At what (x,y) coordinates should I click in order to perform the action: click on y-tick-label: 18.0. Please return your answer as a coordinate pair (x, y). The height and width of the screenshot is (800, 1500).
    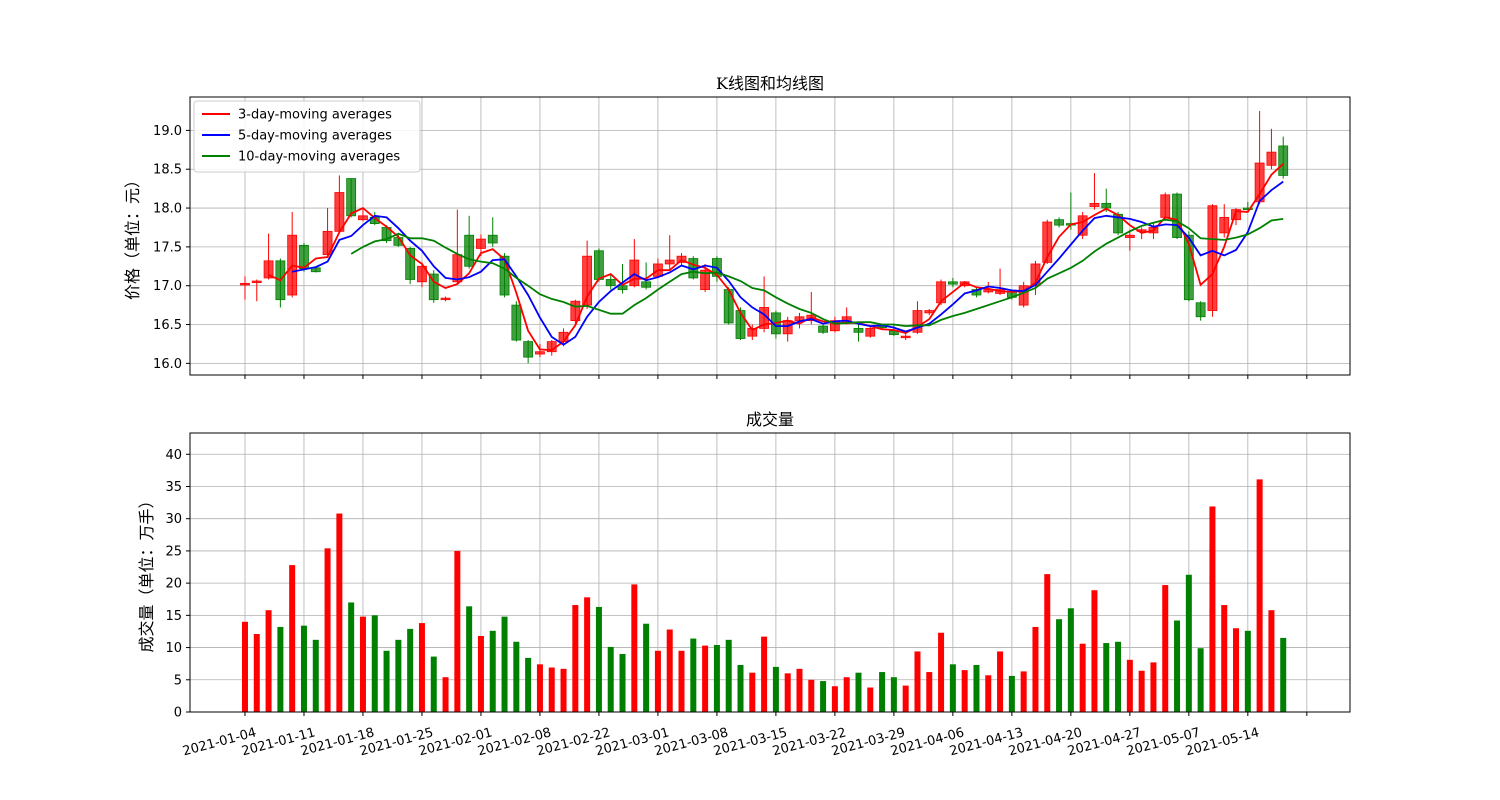
    Looking at the image, I should click on (167, 209).